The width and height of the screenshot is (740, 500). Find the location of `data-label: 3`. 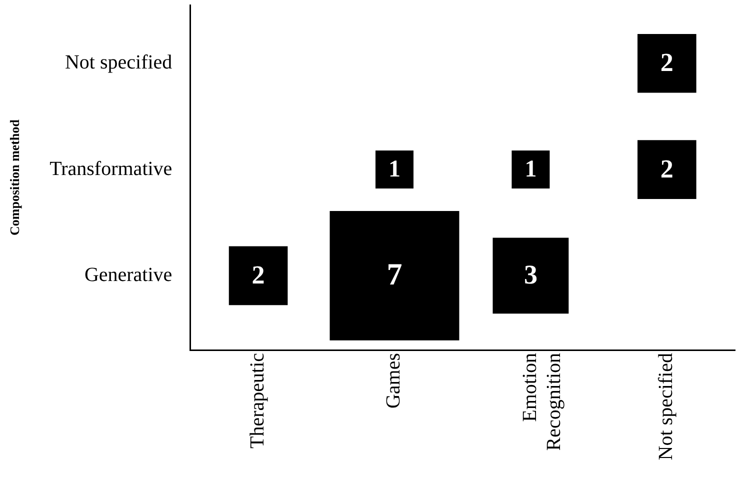

data-label: 3 is located at coordinates (531, 275).